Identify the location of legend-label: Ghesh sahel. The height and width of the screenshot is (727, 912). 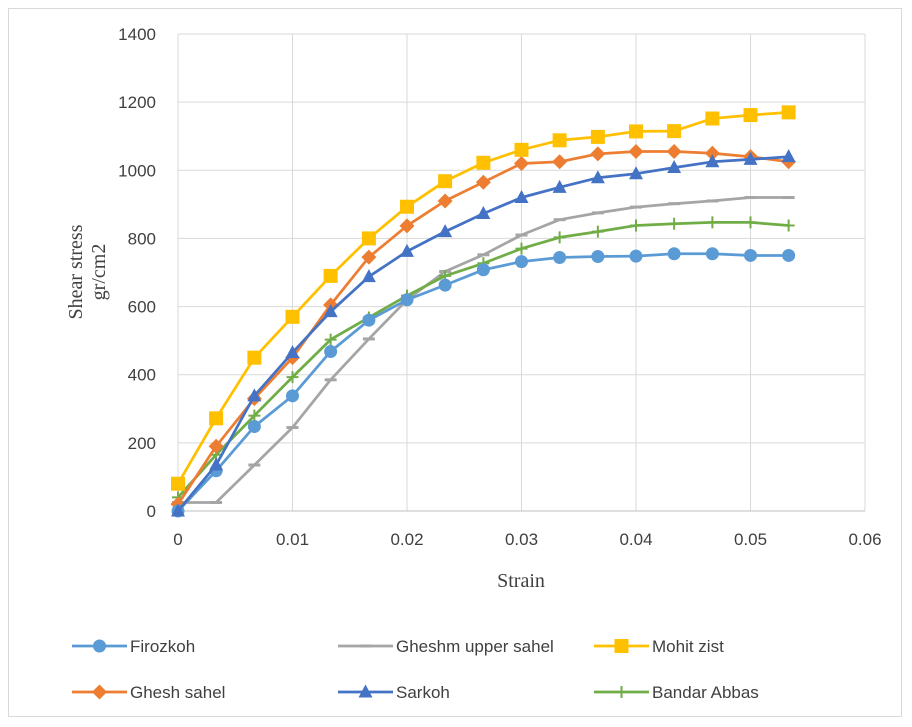
(177, 692).